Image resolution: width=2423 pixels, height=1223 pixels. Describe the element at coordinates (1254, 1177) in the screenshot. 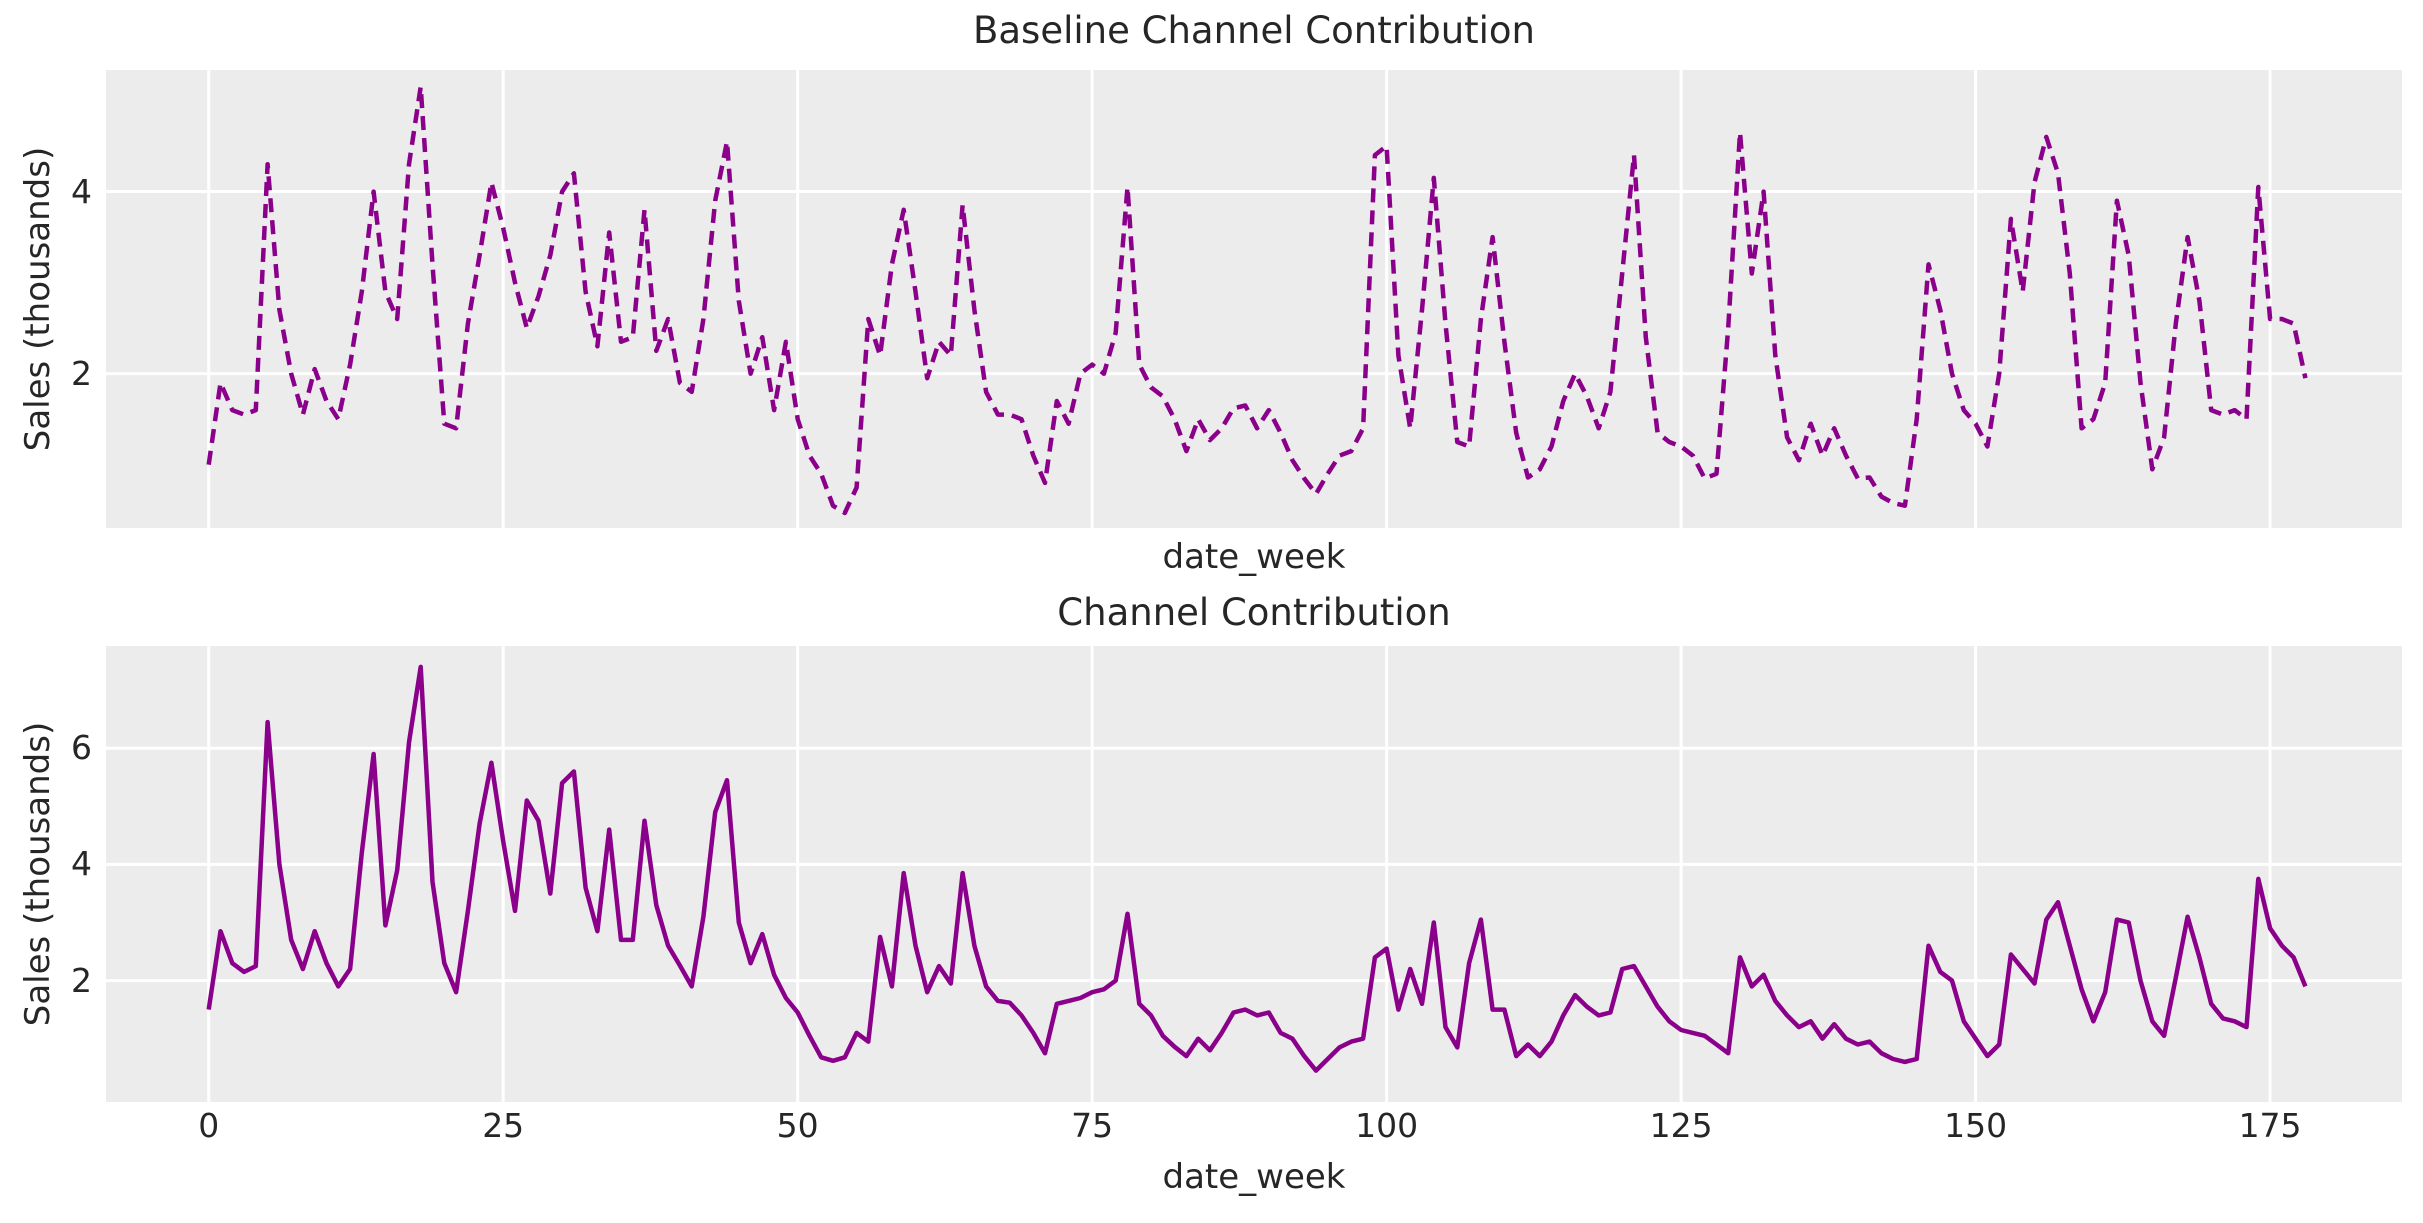

I see `x-axis-label-channel: date_week` at that location.